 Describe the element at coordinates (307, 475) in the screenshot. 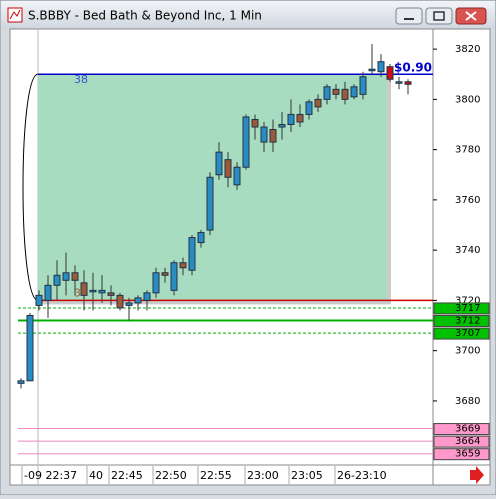

I see `x-tick-label: 23:05` at that location.